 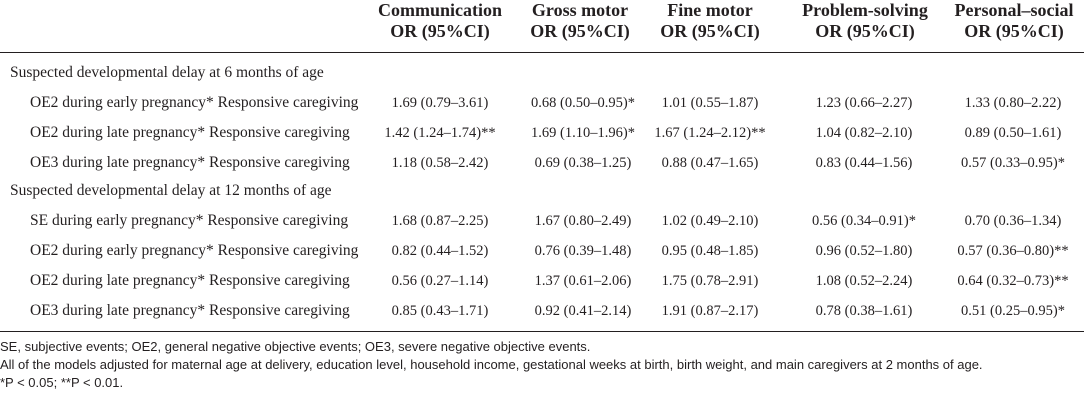 I want to click on table-cell: 1.42 (1.24–1.74)**, so click(x=440, y=133).